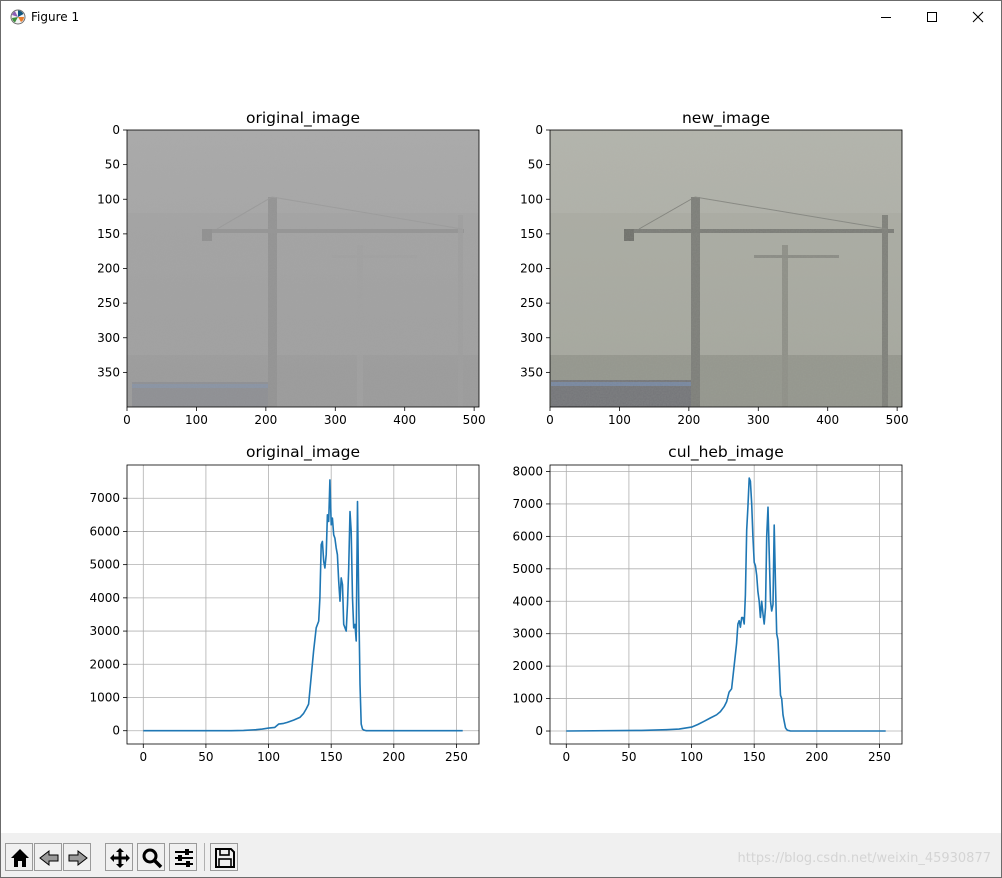 The image size is (1002, 878). What do you see at coordinates (501, 17) in the screenshot?
I see `title-bar: Figure 1` at bounding box center [501, 17].